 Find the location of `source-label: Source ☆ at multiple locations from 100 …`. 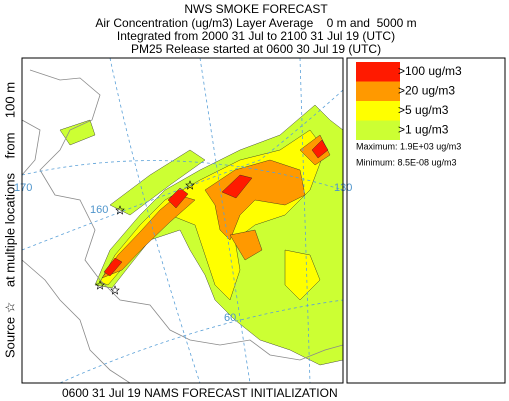

source-label: Source ☆ at multiple locations from 100 … is located at coordinates (9, 220).